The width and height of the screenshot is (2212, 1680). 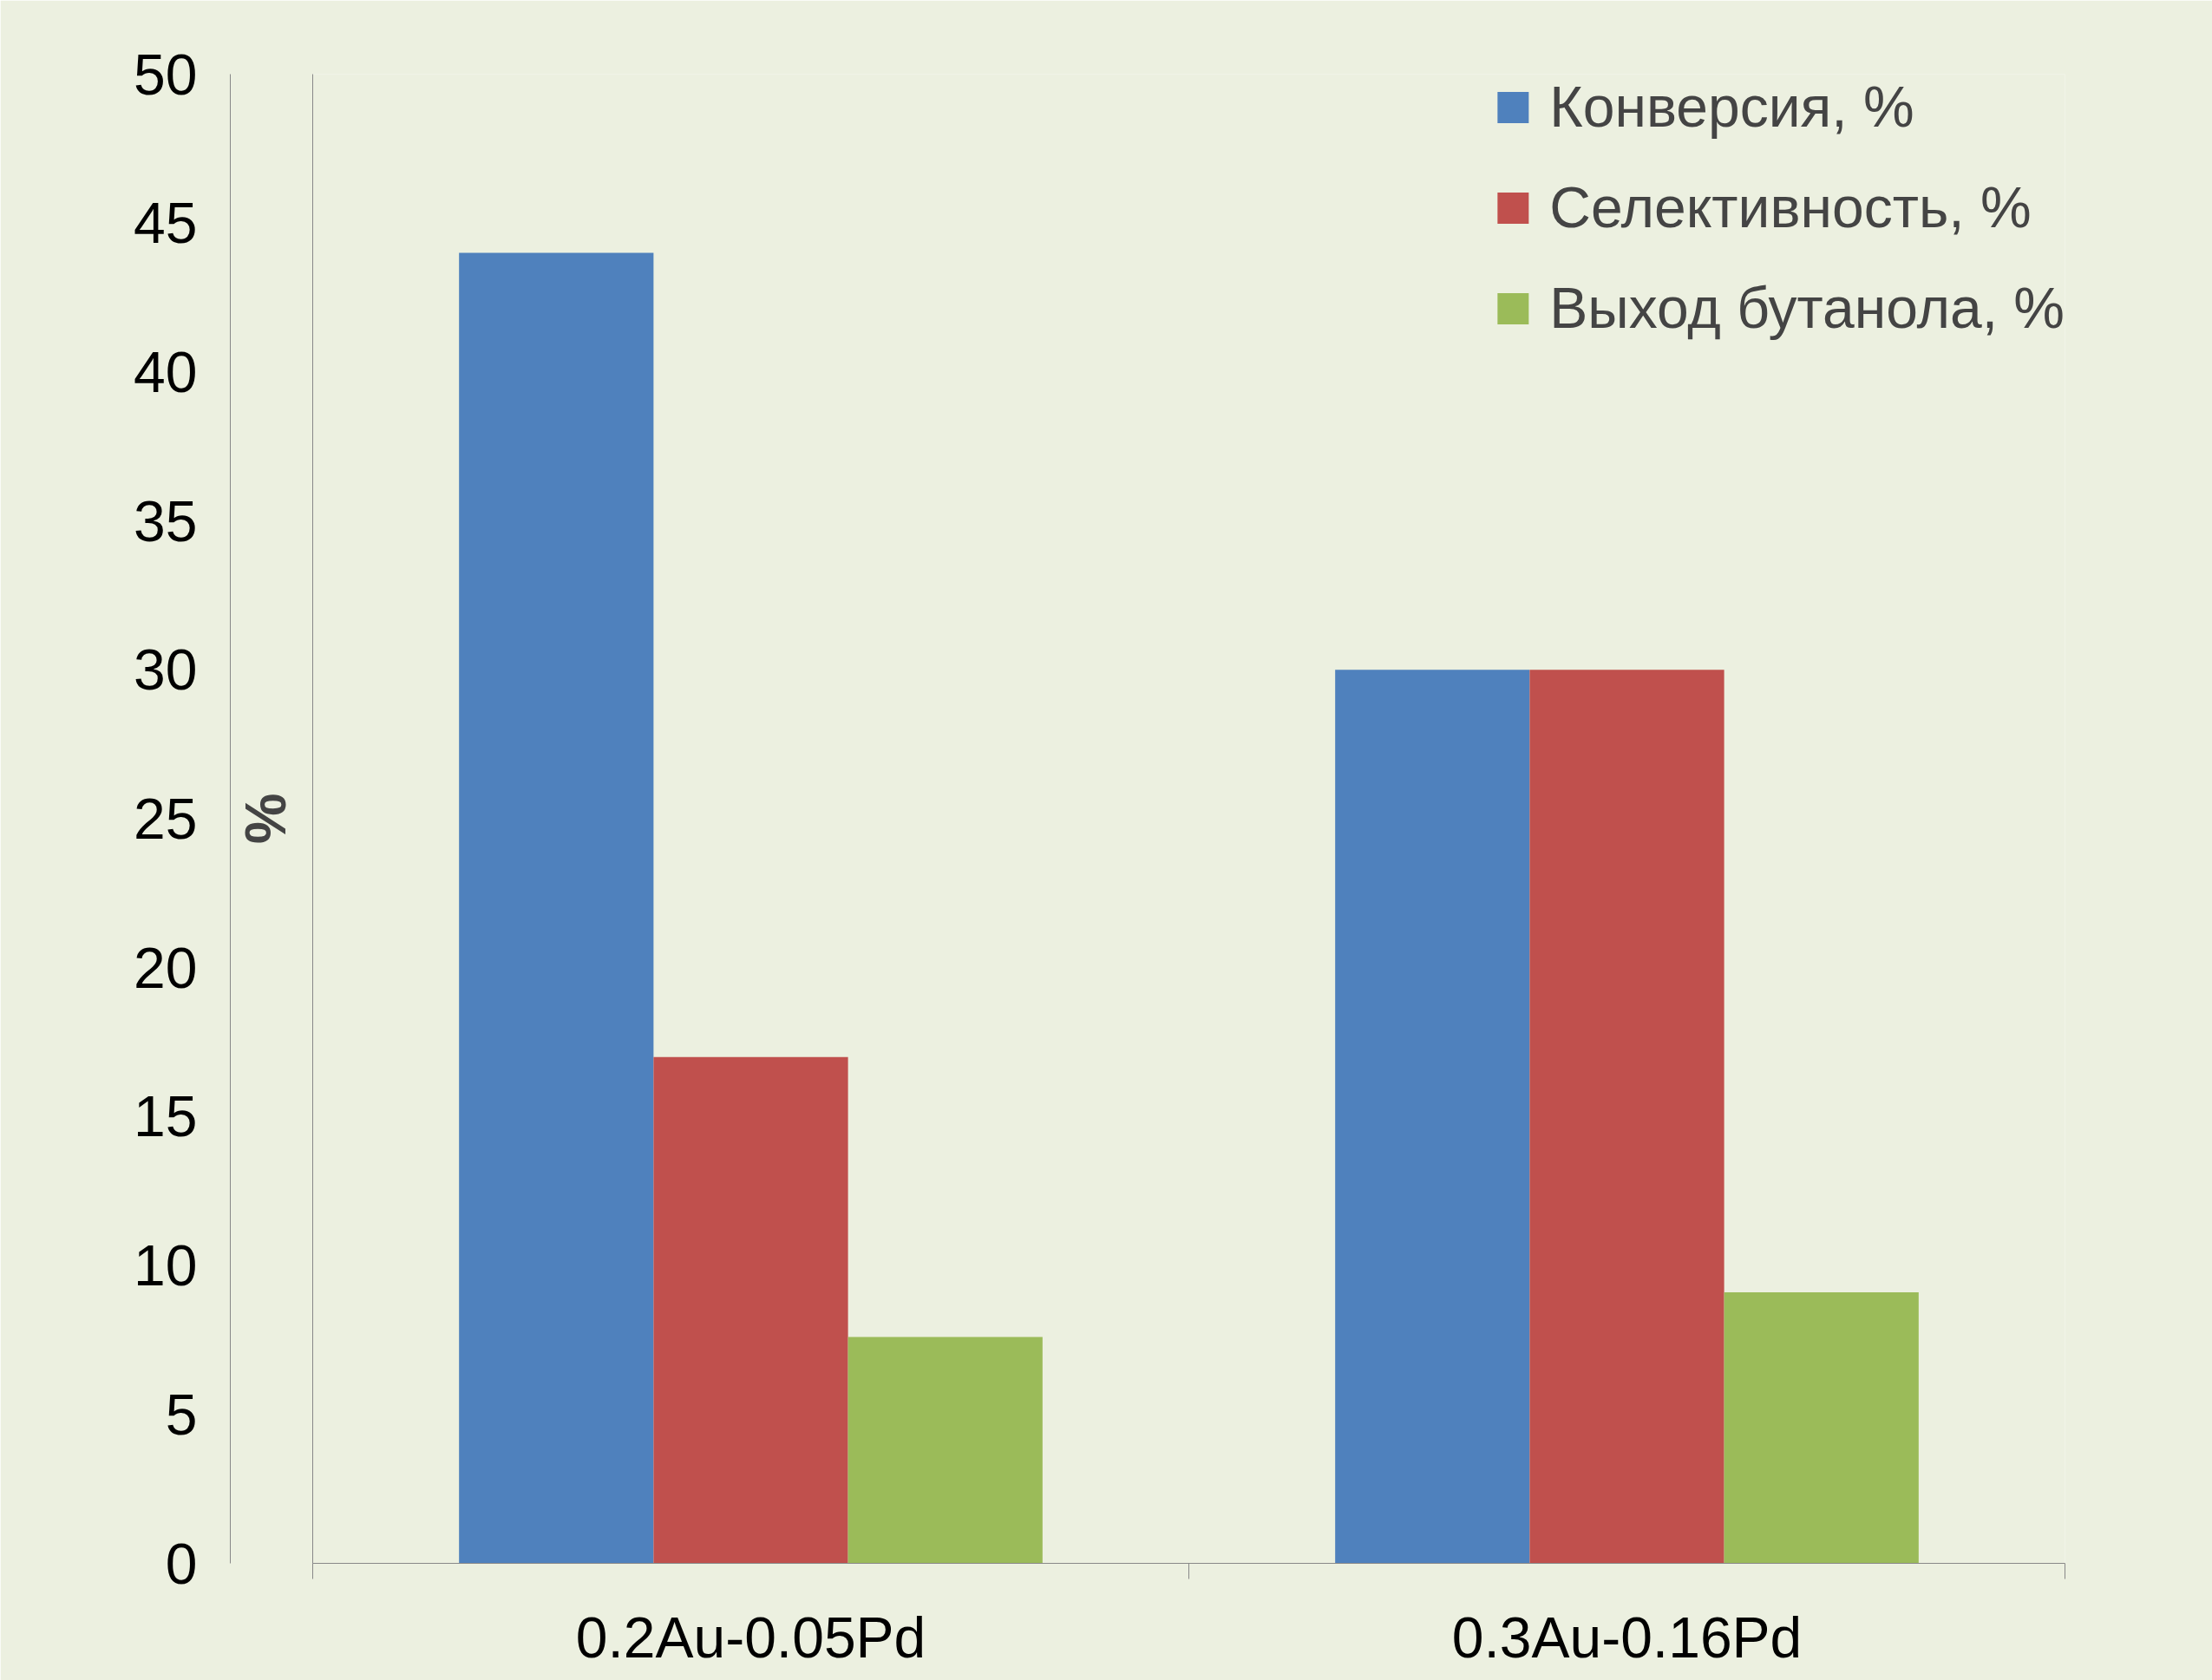 I want to click on x-tick-label: 0.2Au-0.05Pd, so click(x=750, y=1637).